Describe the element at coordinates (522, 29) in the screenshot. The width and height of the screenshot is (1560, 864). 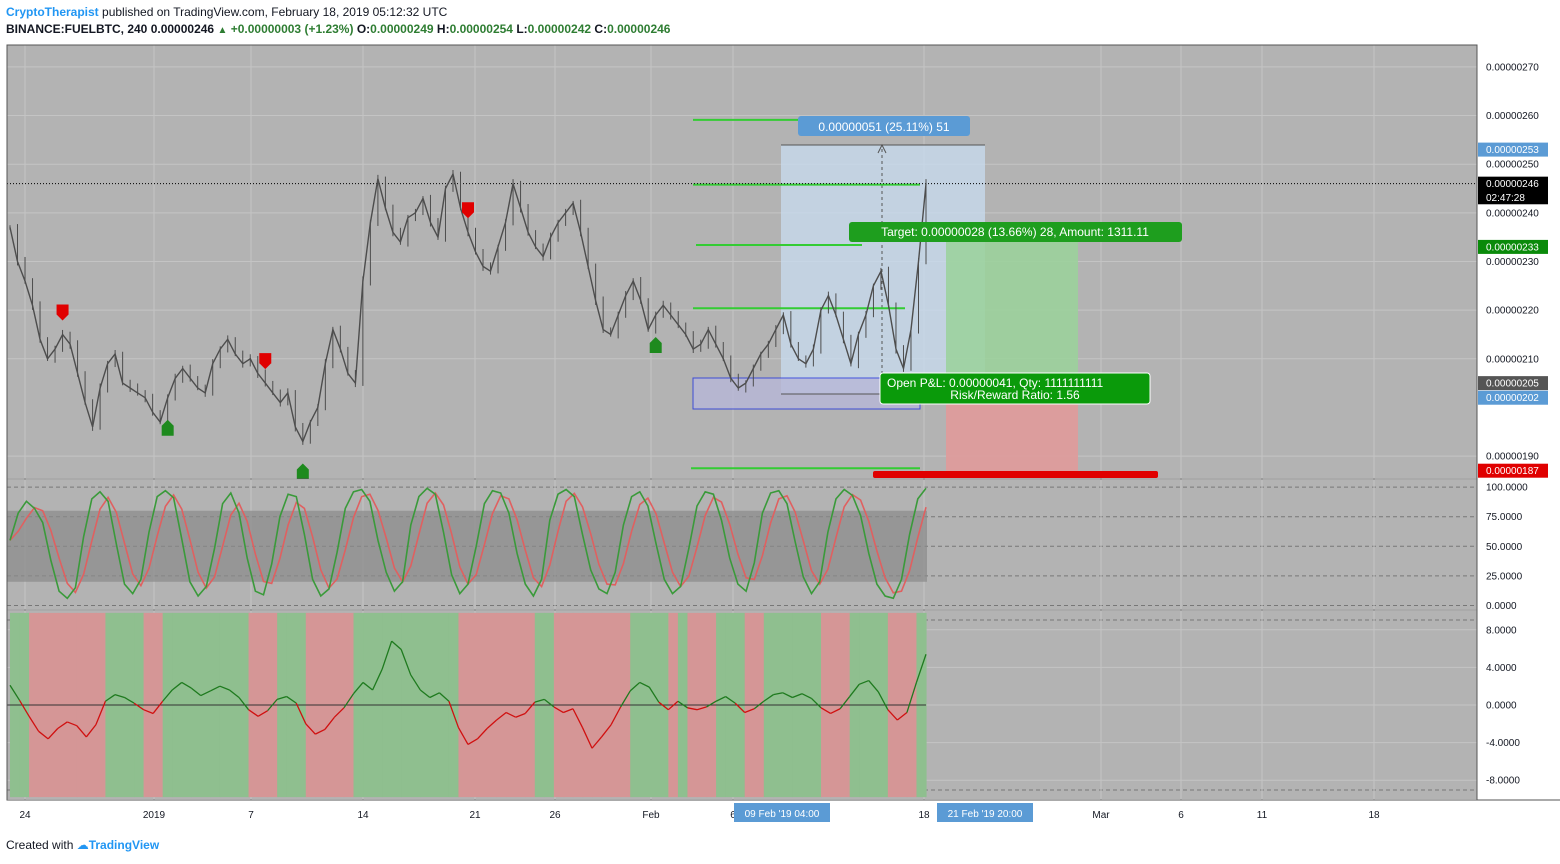
I see `low-label: L:` at that location.